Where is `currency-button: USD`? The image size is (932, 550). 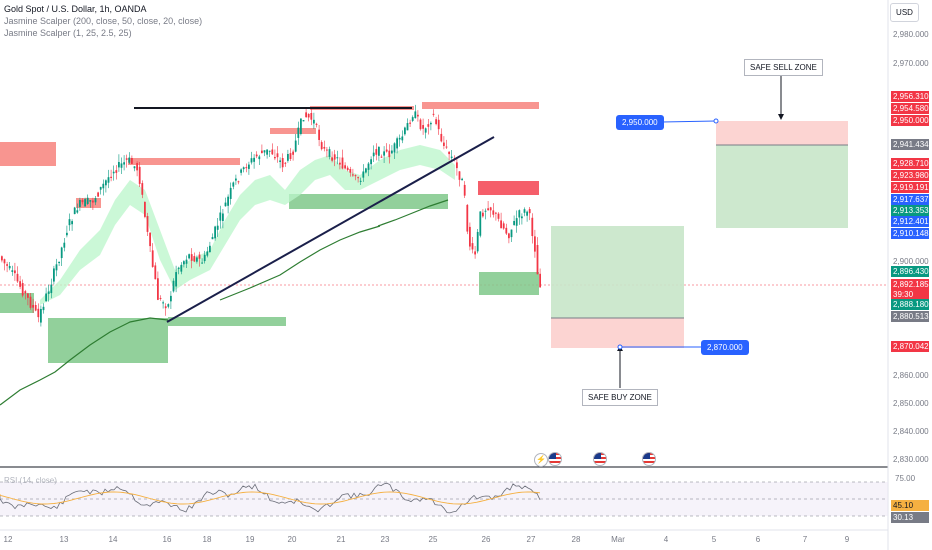 currency-button: USD is located at coordinates (904, 12).